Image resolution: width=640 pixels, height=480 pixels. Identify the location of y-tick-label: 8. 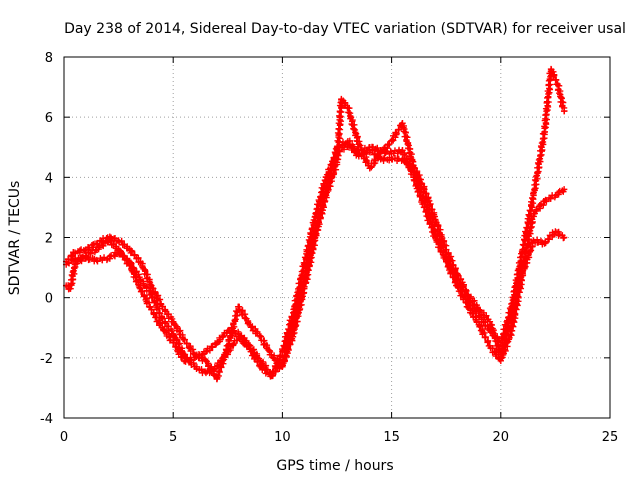
(49, 58).